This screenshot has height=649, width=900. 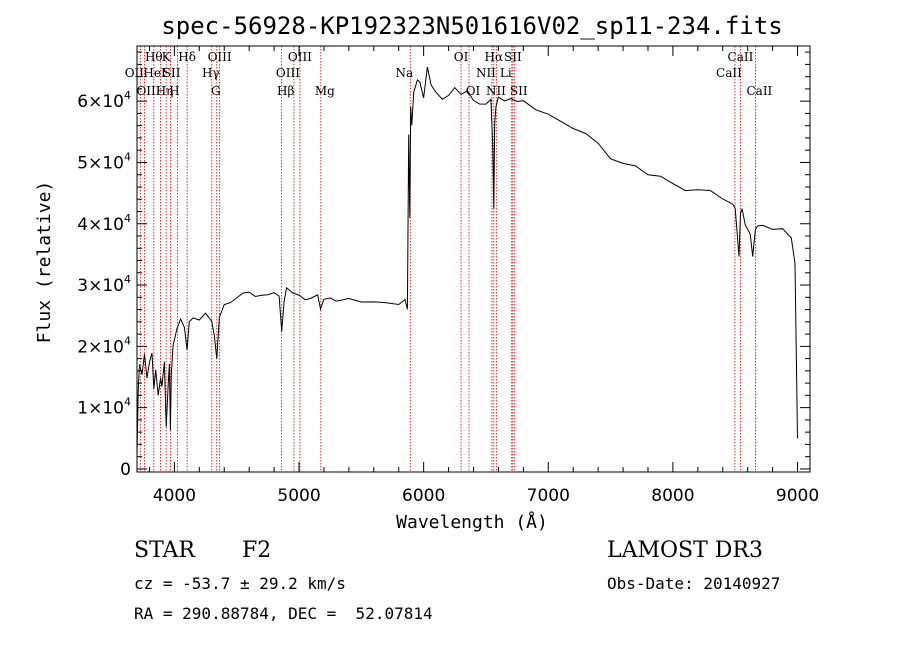 I want to click on marker-label-1-0: OIII, so click(x=148, y=91).